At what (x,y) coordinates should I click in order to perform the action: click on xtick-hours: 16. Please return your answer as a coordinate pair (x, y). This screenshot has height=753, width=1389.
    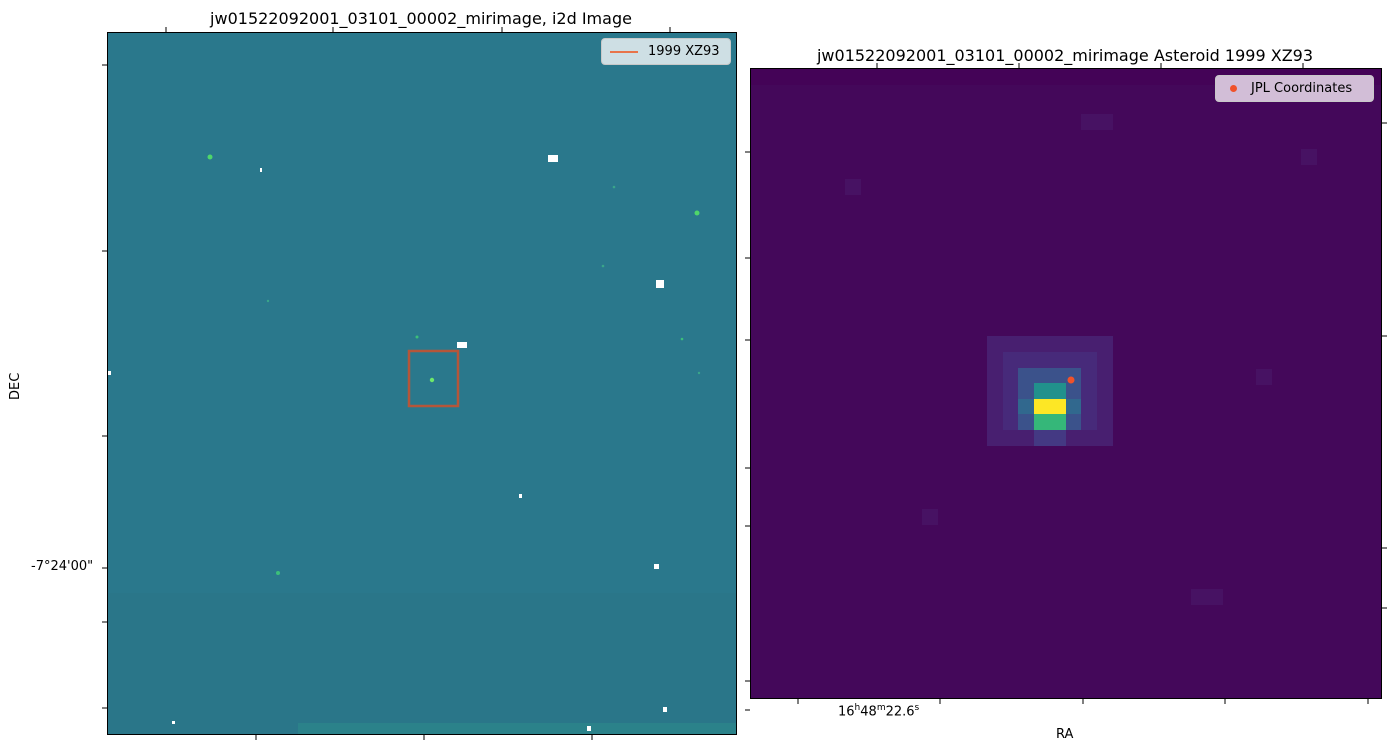
    Looking at the image, I should click on (846, 712).